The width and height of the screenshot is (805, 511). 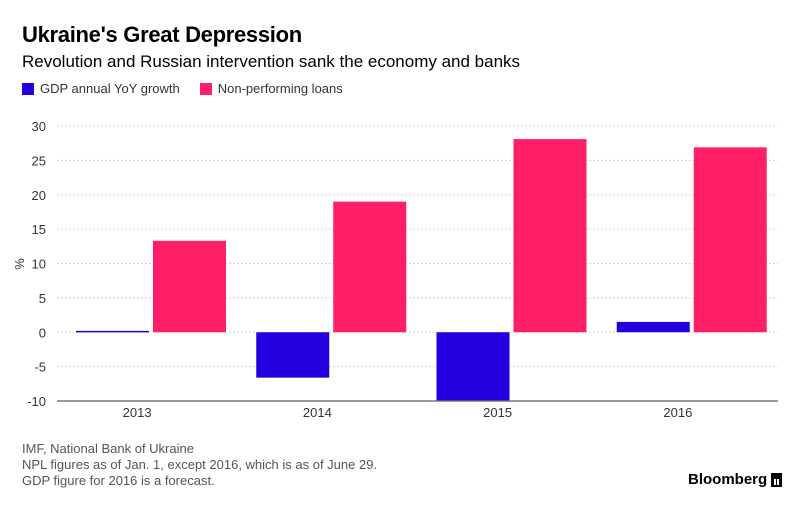 What do you see at coordinates (39, 126) in the screenshot?
I see `y-tick-label: 30` at bounding box center [39, 126].